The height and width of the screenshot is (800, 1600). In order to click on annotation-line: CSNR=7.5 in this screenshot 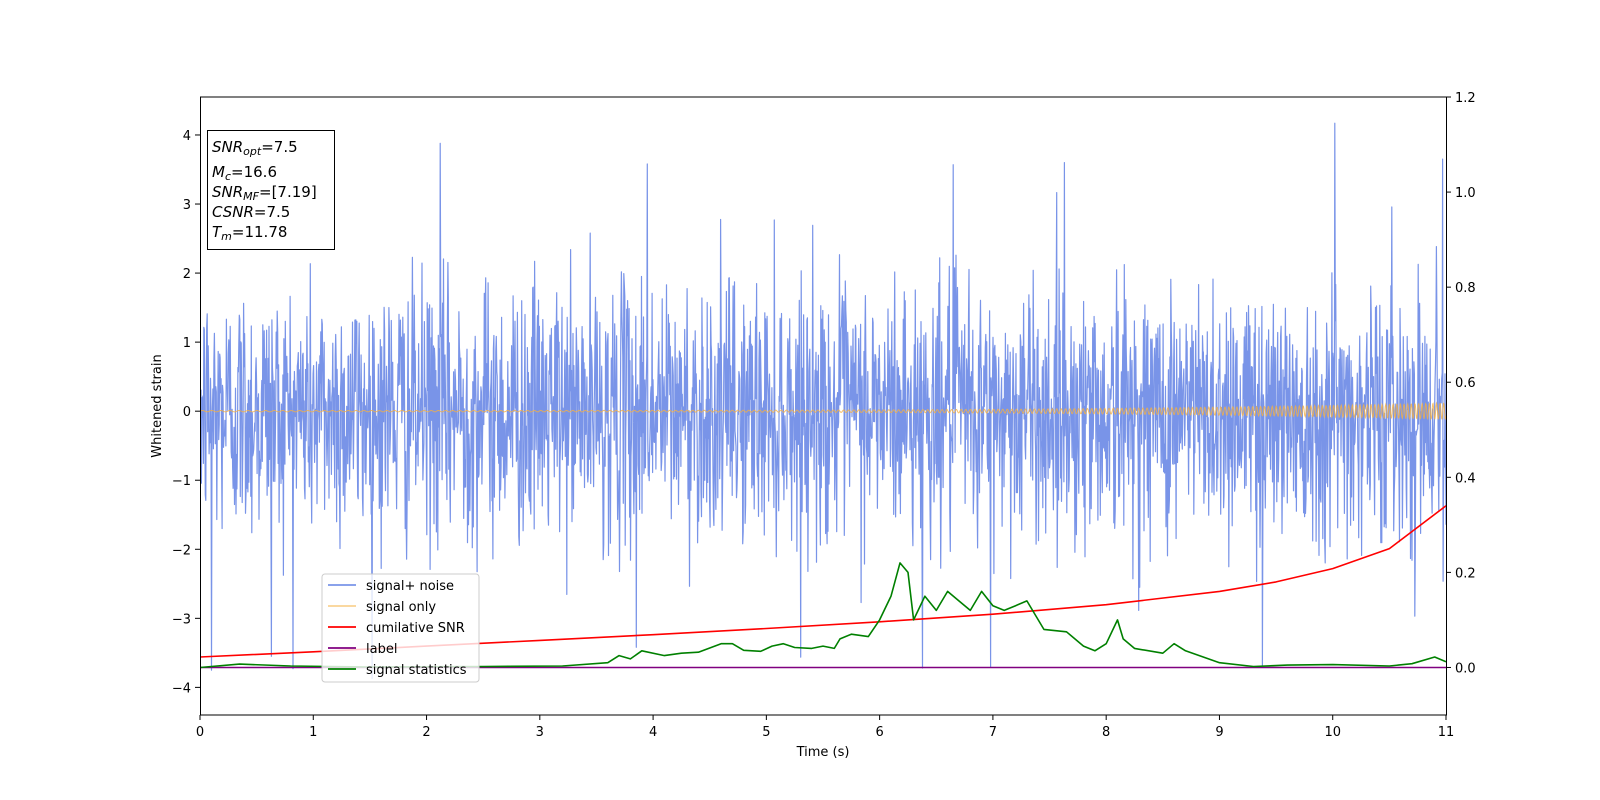, I will do `click(251, 212)`.